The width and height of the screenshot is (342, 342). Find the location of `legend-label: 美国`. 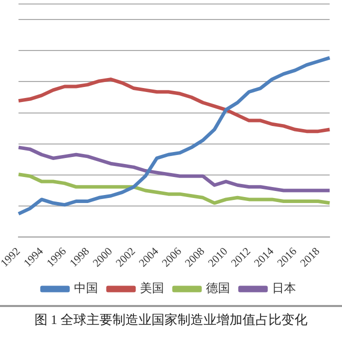

legend-label: 美国 is located at coordinates (152, 288).